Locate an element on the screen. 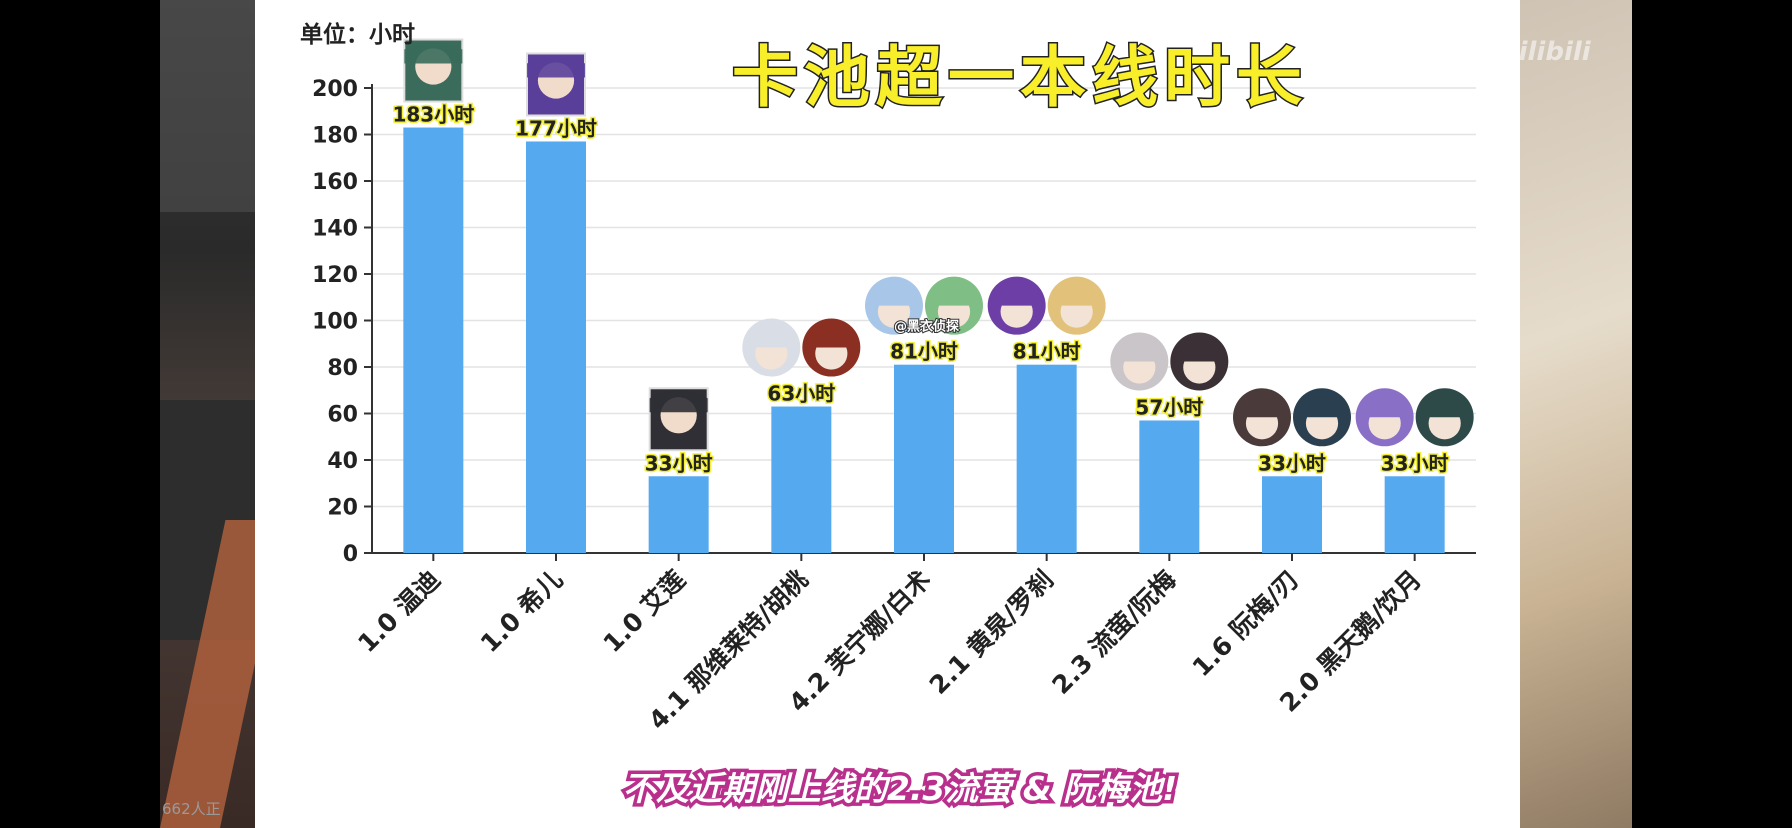 The height and width of the screenshot is (828, 1792). ellen-avatar-icon is located at coordinates (678, 419).